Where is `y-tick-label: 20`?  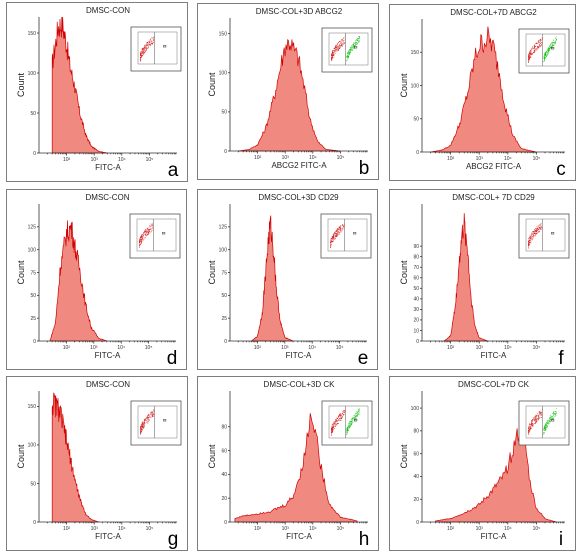 y-tick-label: 20 is located at coordinates (416, 321).